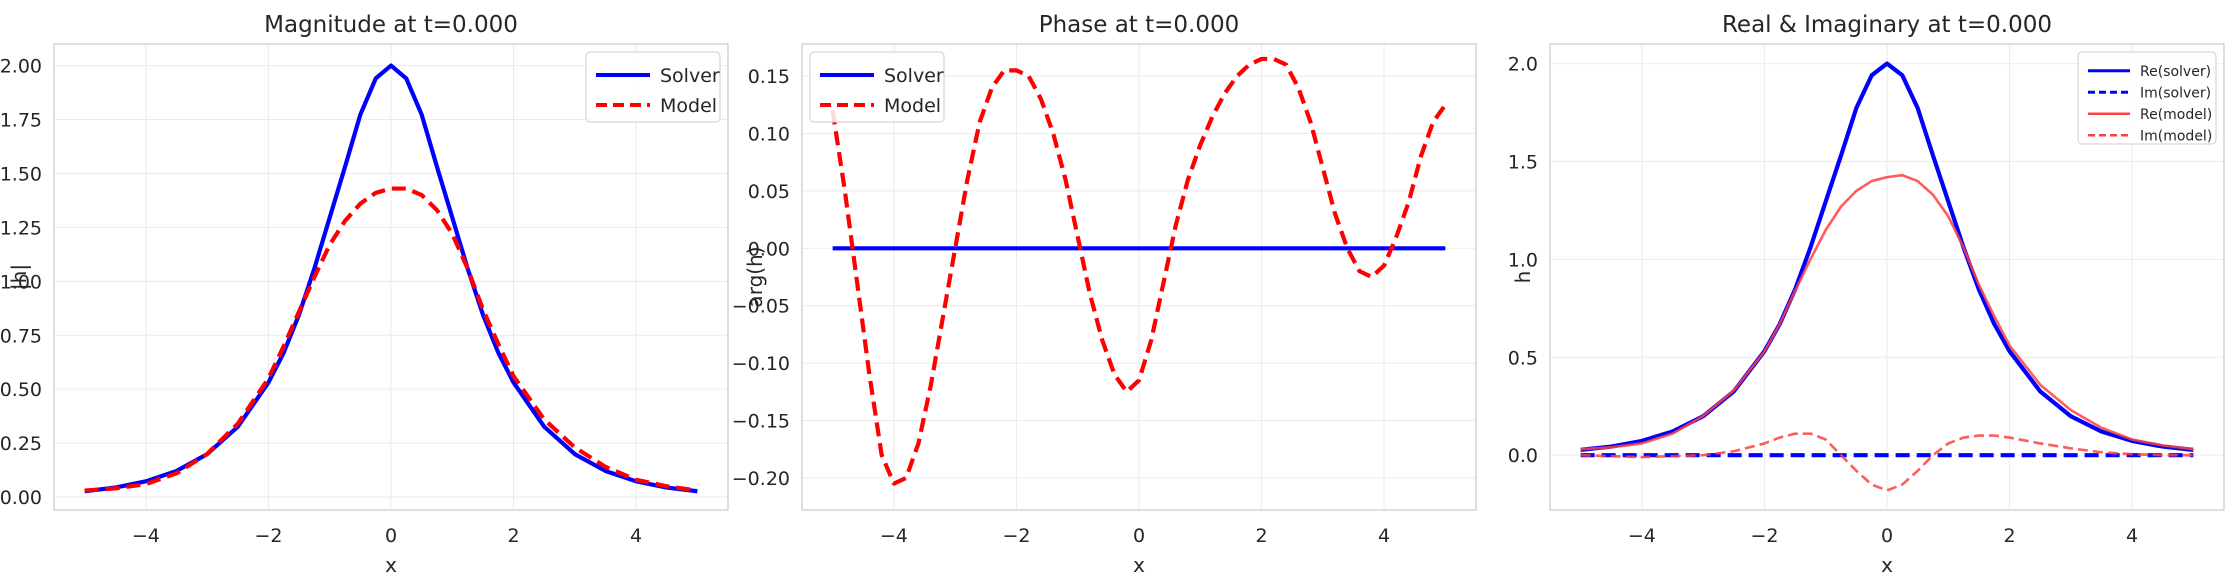 Image resolution: width=2234 pixels, height=585 pixels. Describe the element at coordinates (21, 336) in the screenshot. I see `y-tick-label: 0.75` at that location.